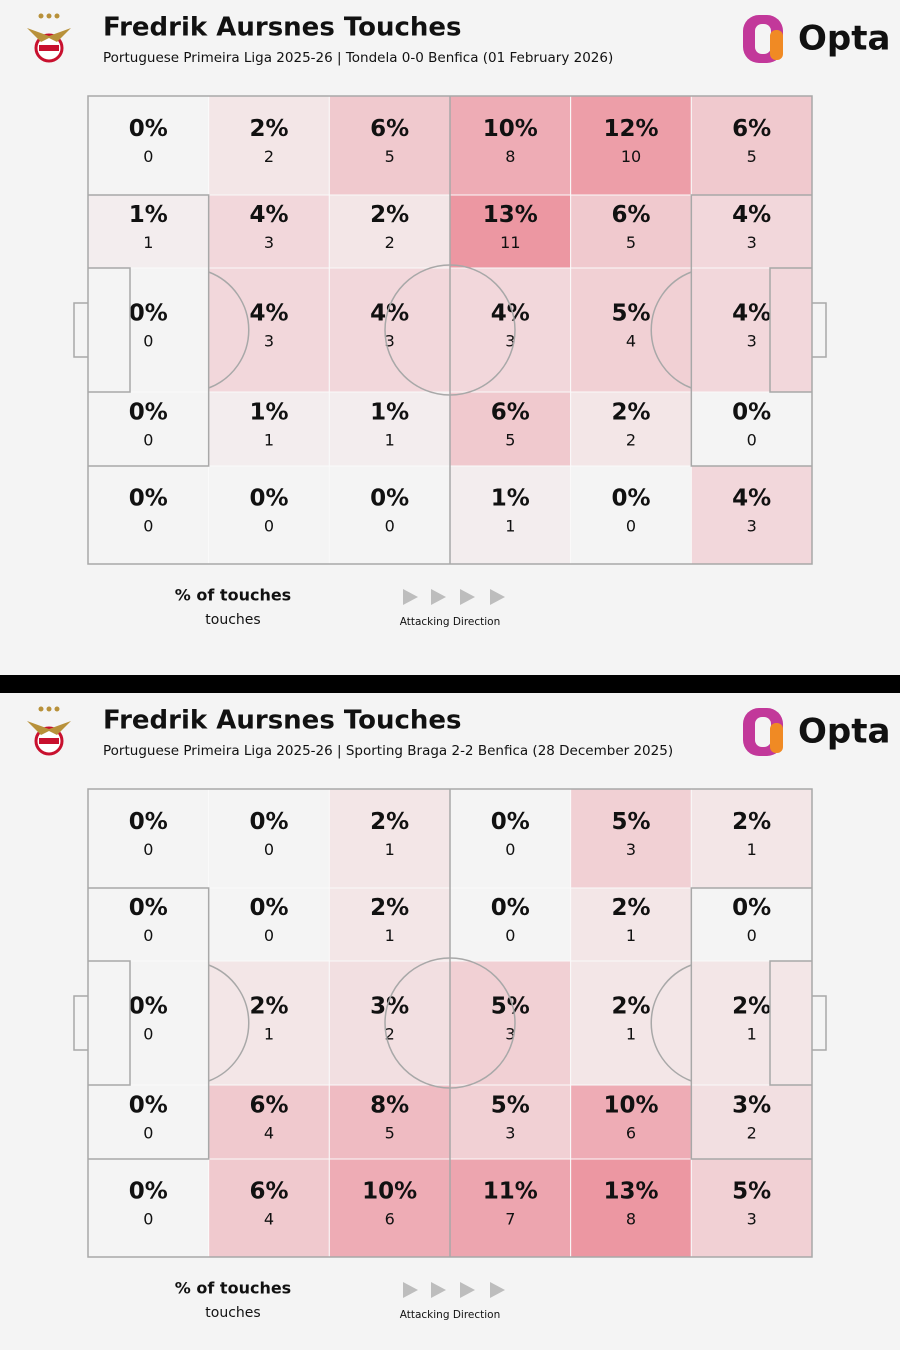 This screenshot has width=900, height=1350. Describe the element at coordinates (631, 1219) in the screenshot. I see `cell-count: 8` at that location.